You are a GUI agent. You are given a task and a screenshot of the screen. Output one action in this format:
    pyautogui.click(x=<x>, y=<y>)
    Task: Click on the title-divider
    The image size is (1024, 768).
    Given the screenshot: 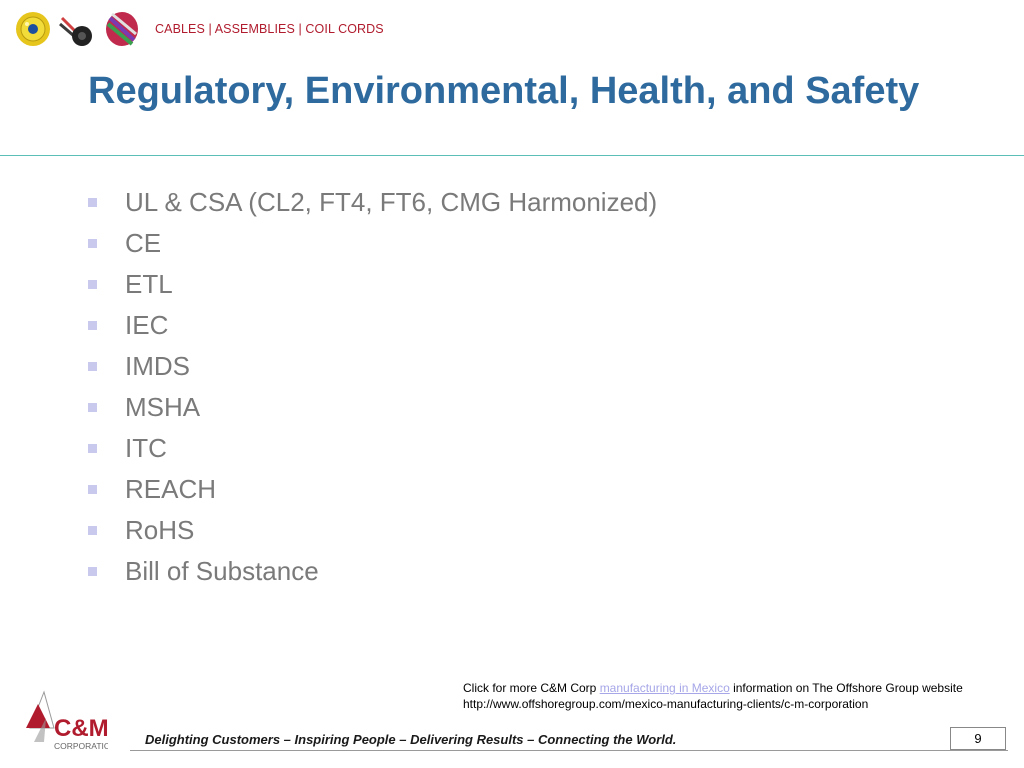 What is the action you would take?
    pyautogui.click(x=512, y=155)
    